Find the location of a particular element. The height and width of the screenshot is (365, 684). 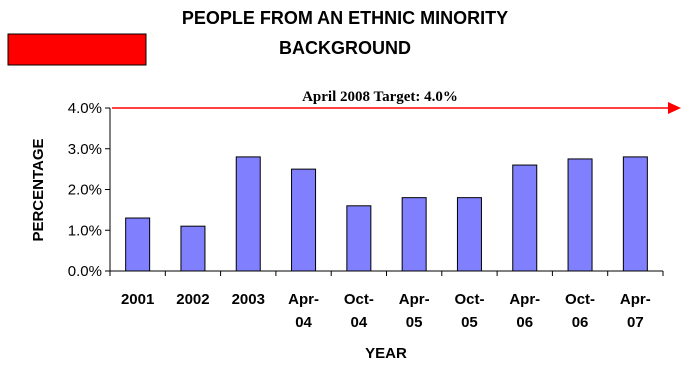

x-category-label: 07 is located at coordinates (635, 322).